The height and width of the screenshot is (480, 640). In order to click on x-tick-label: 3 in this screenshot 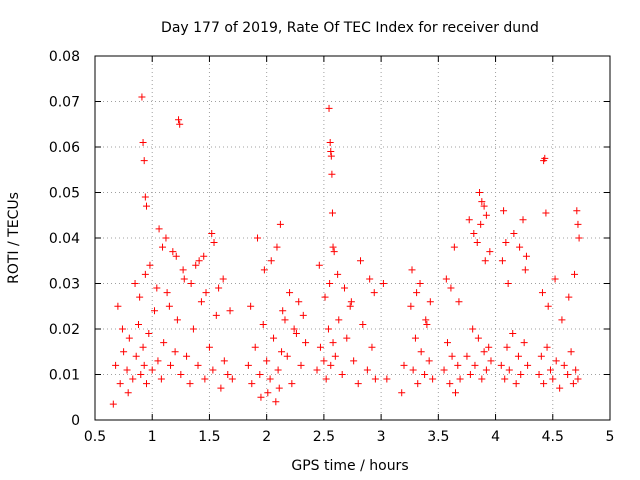, I will do `click(381, 437)`.